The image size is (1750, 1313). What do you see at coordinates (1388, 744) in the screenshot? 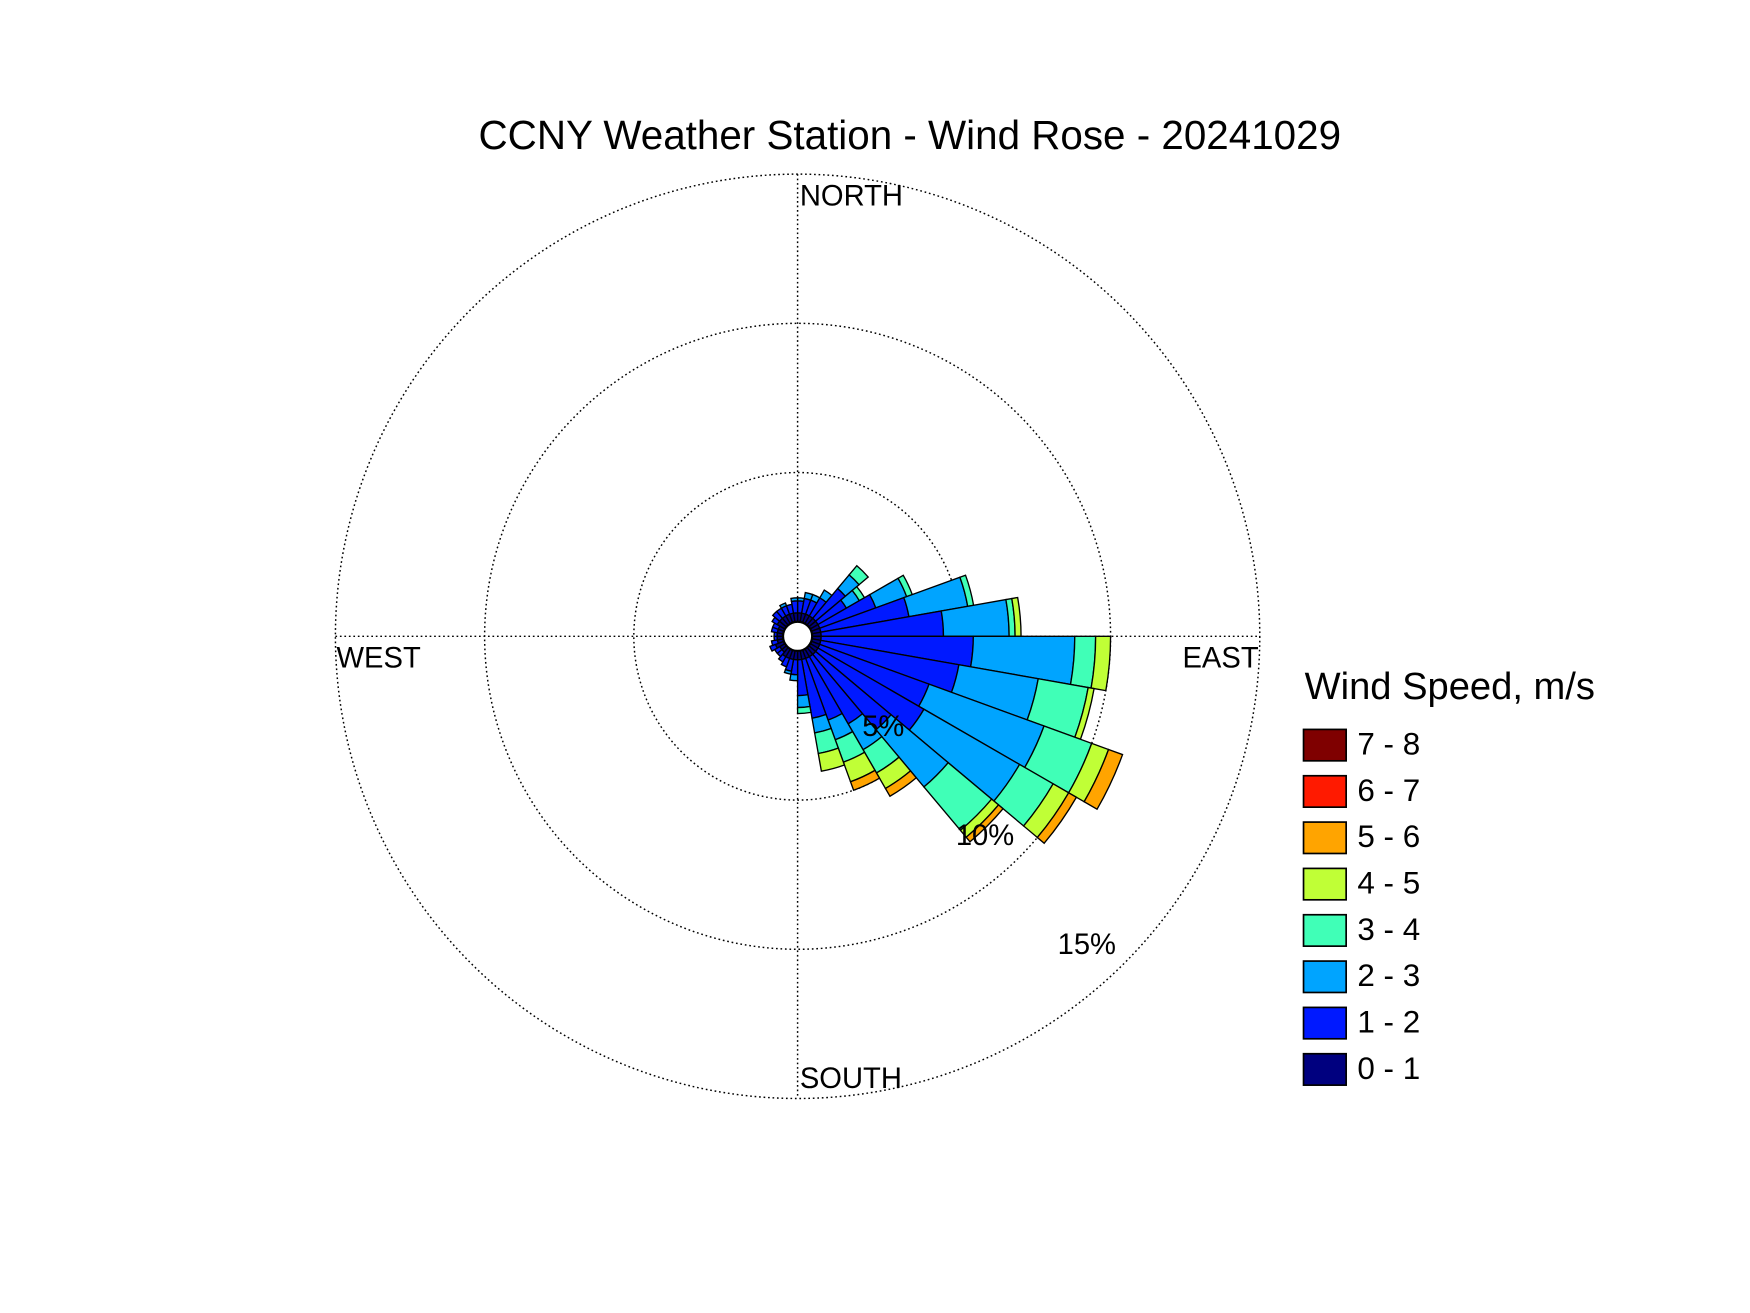
I see `legend-label: 7 - 8` at bounding box center [1388, 744].